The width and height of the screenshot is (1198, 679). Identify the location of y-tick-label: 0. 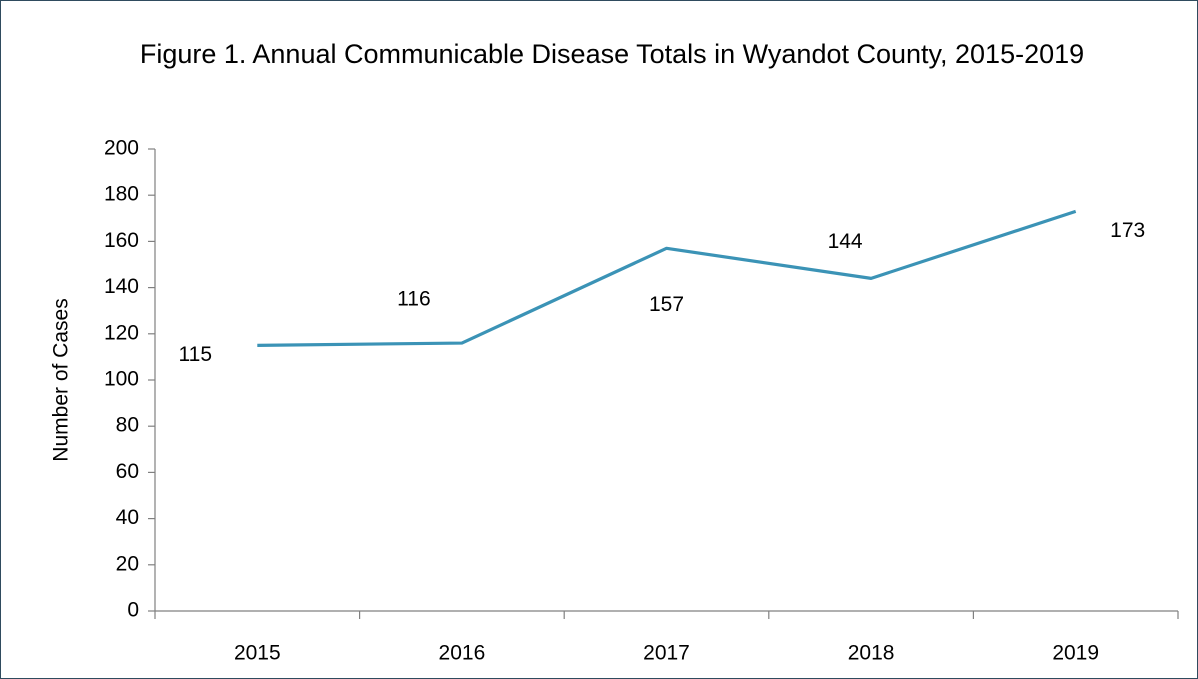
(133, 610).